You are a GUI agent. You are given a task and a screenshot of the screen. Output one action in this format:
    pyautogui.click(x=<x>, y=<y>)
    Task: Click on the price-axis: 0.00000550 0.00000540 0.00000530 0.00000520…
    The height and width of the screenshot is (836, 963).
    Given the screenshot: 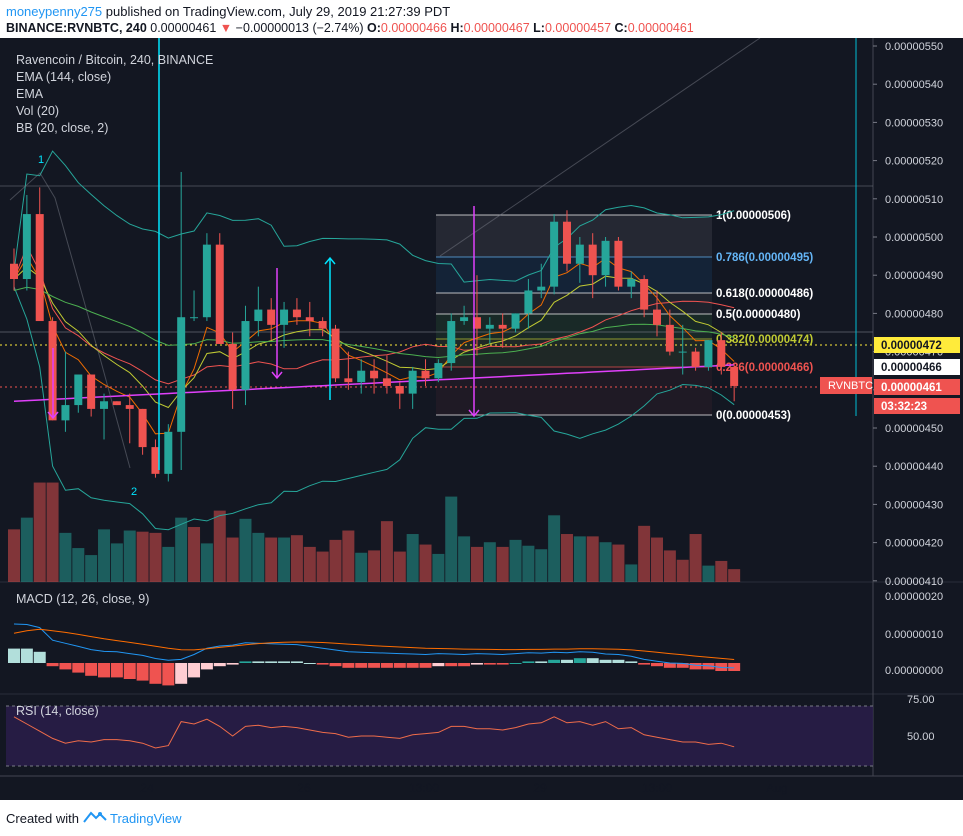 What is the action you would take?
    pyautogui.click(x=890, y=392)
    